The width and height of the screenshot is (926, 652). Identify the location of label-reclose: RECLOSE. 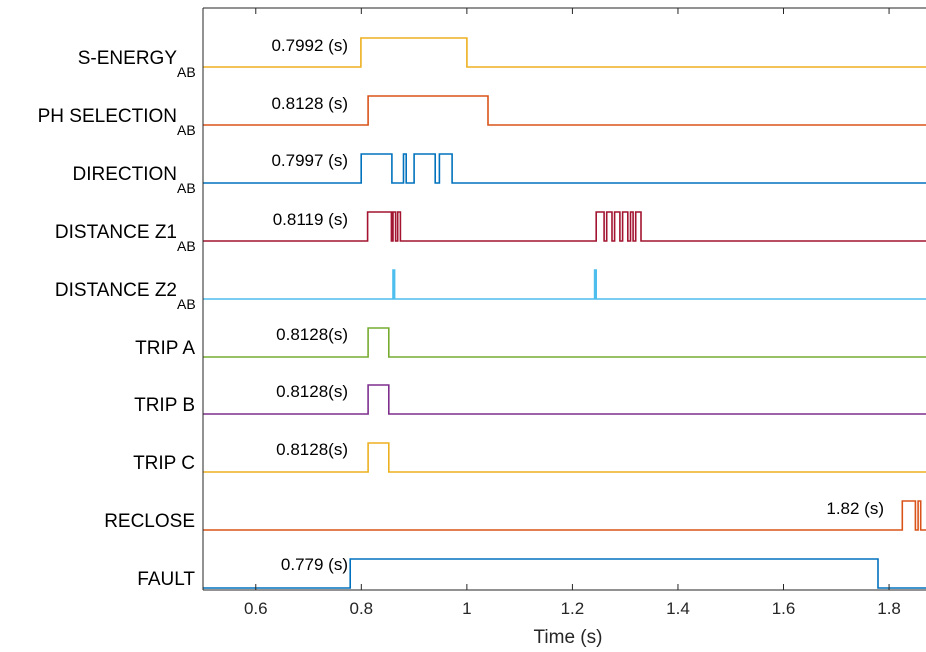
(149, 521).